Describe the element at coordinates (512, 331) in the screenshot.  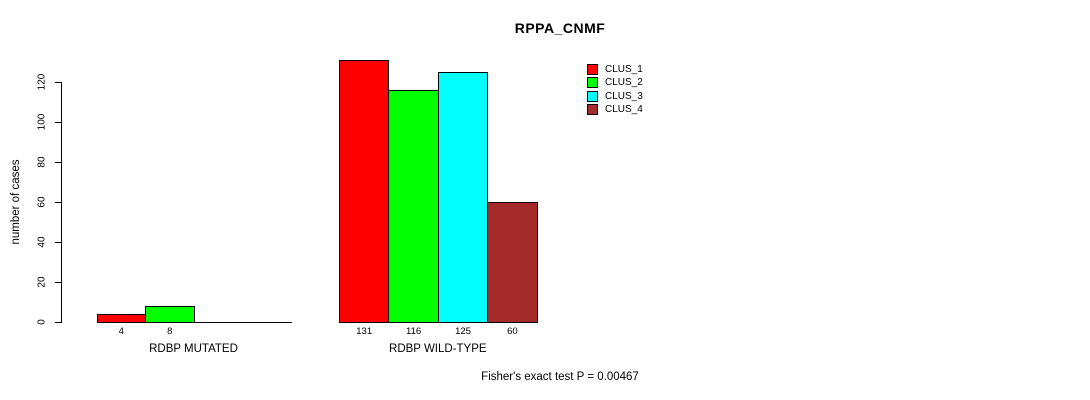
I see `bar-value-label: 60` at that location.